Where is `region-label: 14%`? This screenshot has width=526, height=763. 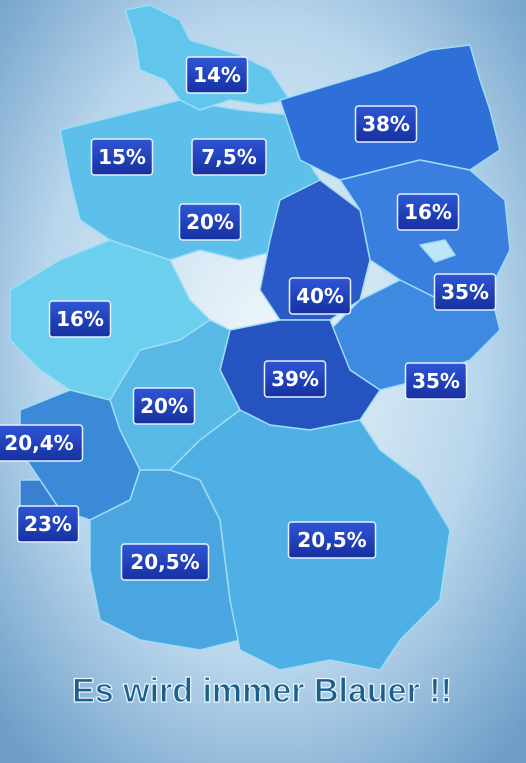 region-label: 14% is located at coordinates (217, 75).